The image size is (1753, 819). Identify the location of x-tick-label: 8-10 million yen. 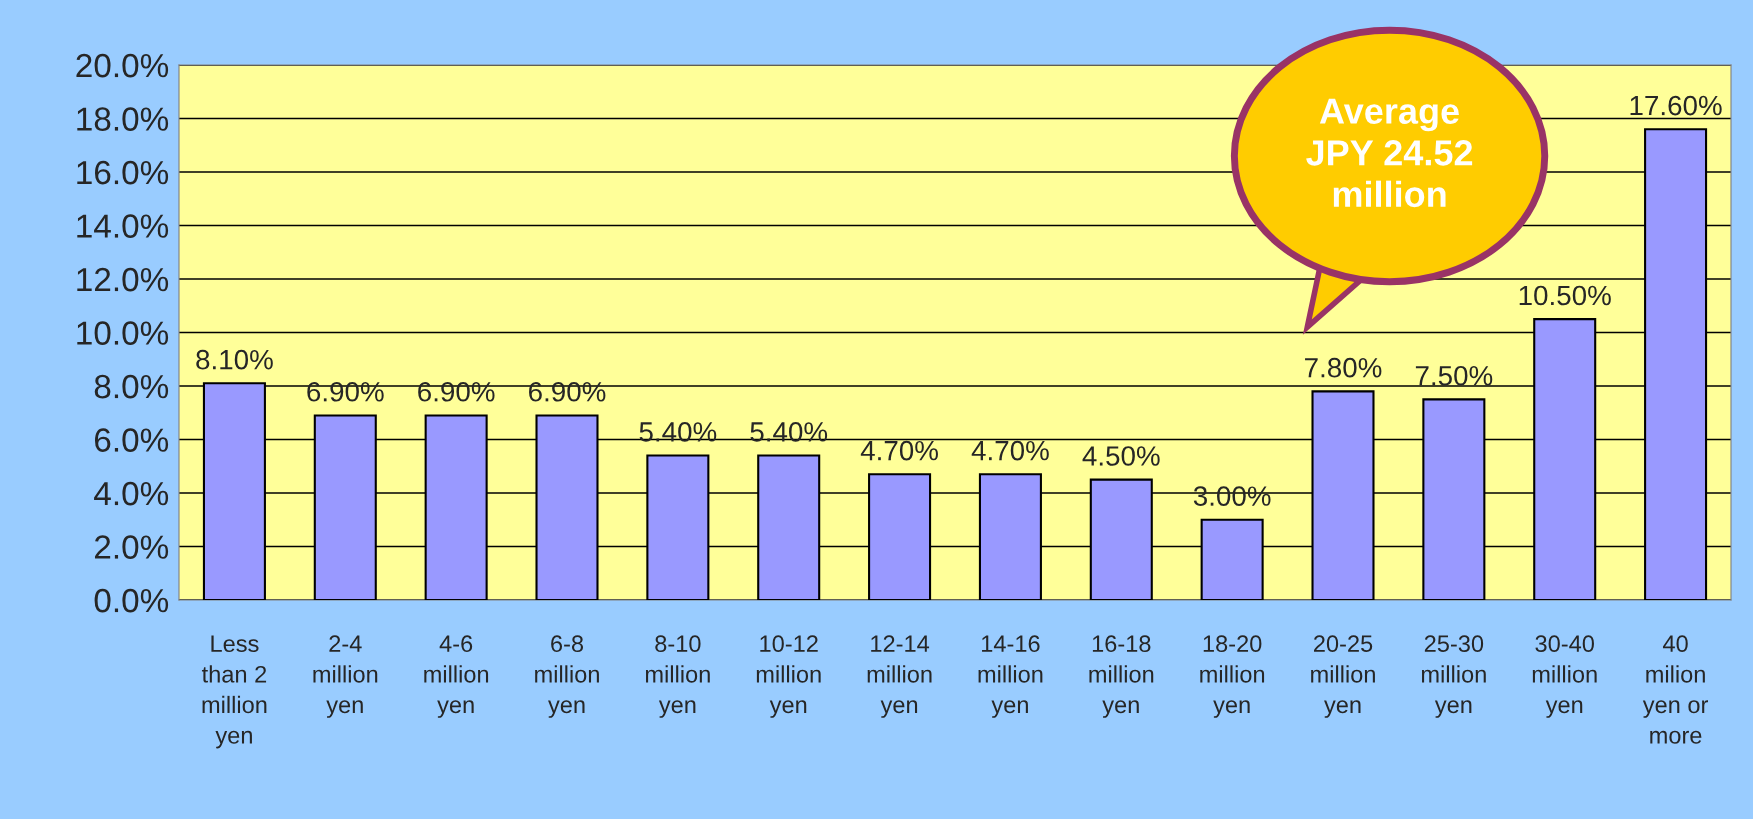
(677, 676).